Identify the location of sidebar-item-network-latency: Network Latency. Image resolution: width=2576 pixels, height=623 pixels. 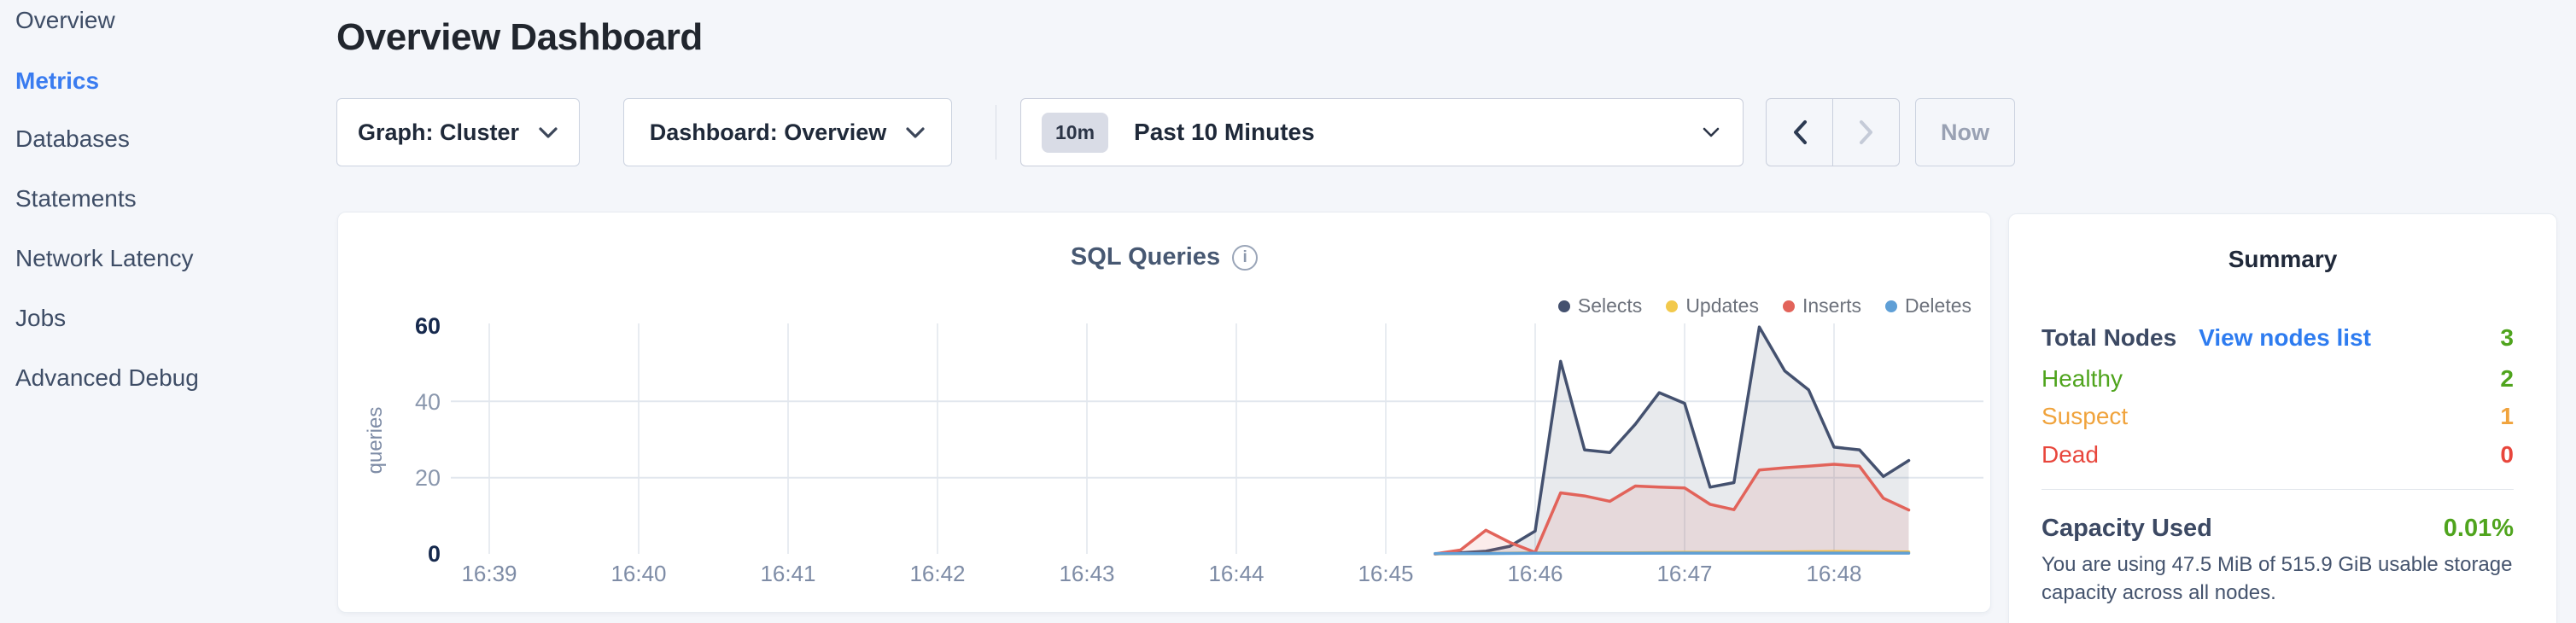
(104, 258).